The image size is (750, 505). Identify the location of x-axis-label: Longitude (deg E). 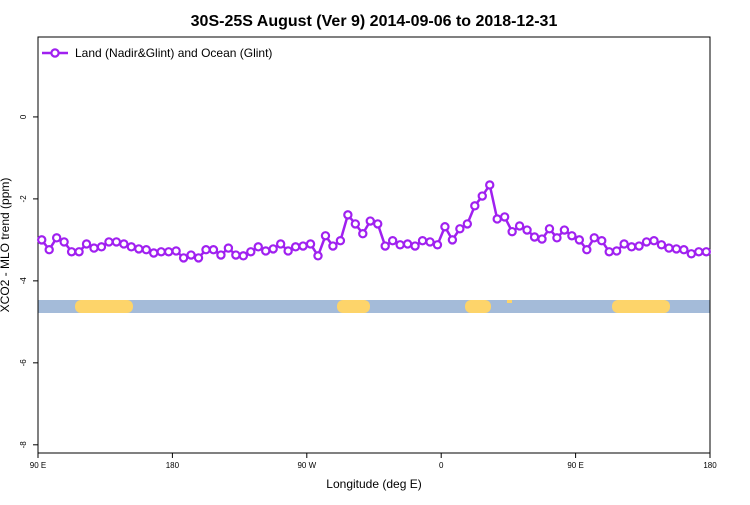
(373, 484).